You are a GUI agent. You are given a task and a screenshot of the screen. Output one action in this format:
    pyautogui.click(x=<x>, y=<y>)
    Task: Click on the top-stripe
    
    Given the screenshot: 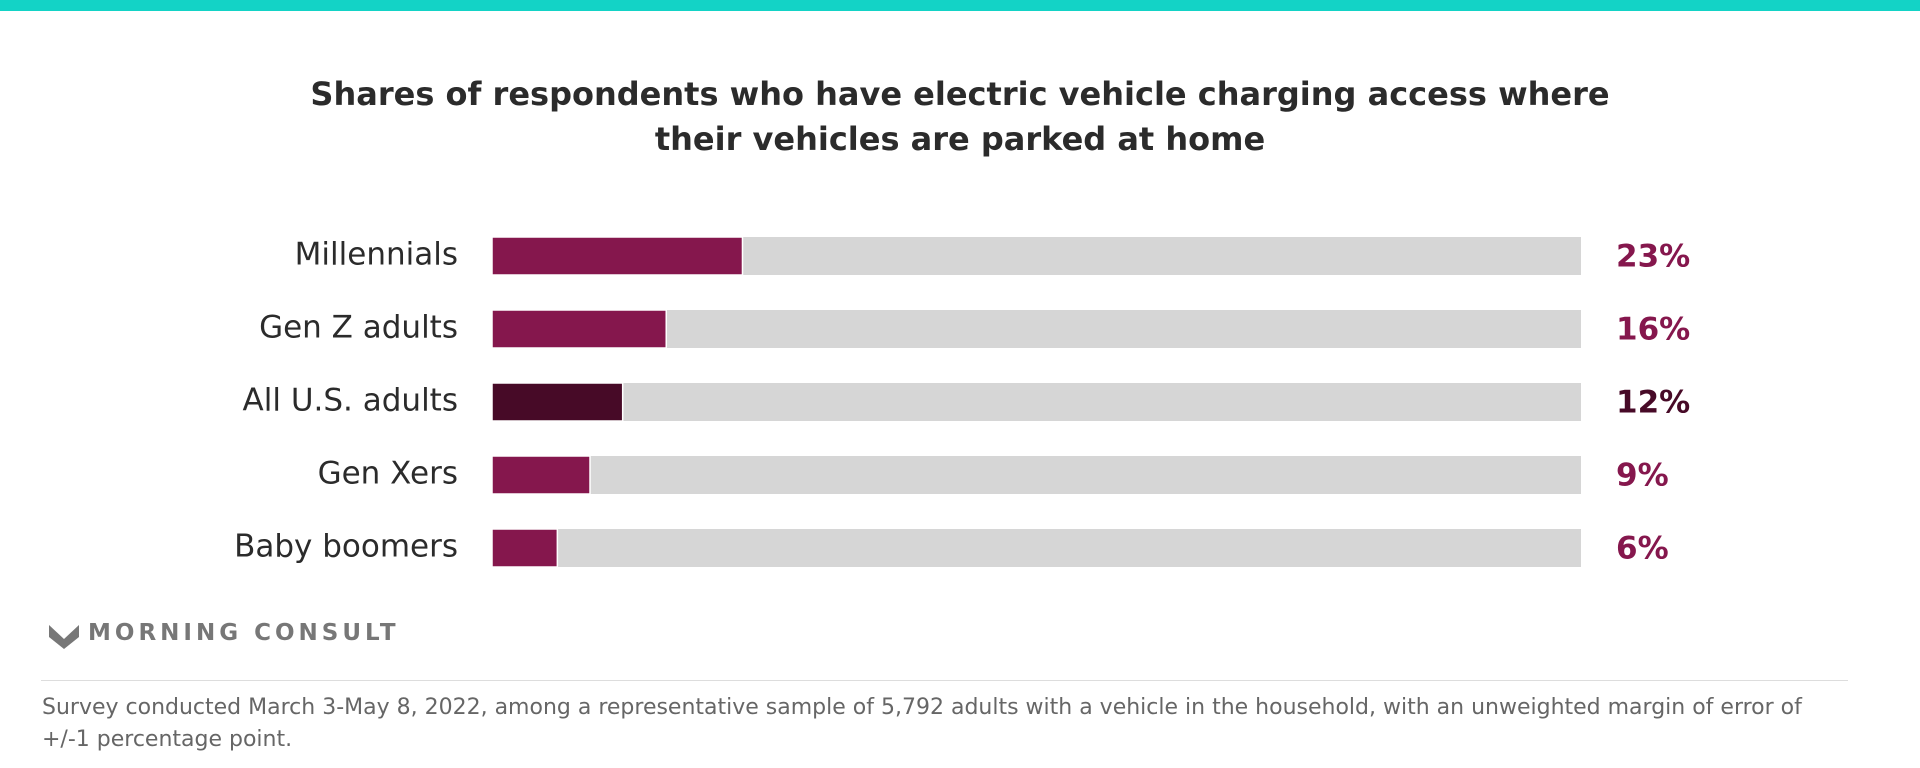 What is the action you would take?
    pyautogui.click(x=960, y=5)
    